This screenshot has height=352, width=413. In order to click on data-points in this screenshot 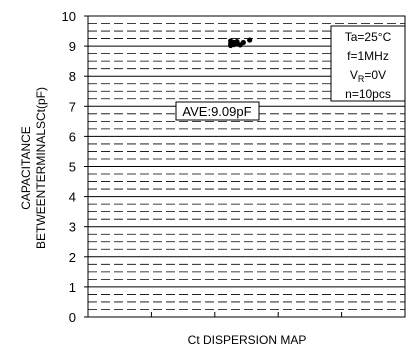, I will do `click(240, 43)`.